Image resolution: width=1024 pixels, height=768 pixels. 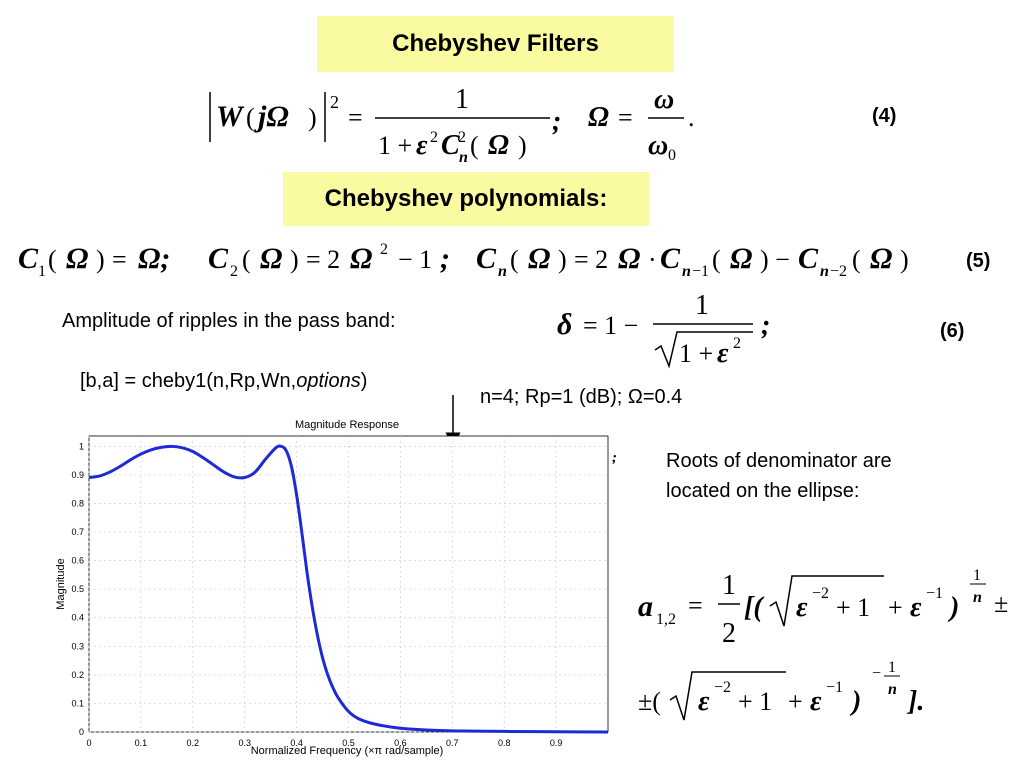 What do you see at coordinates (610, 325) in the screenshot?
I see `svg-text: = 1 −` at bounding box center [610, 325].